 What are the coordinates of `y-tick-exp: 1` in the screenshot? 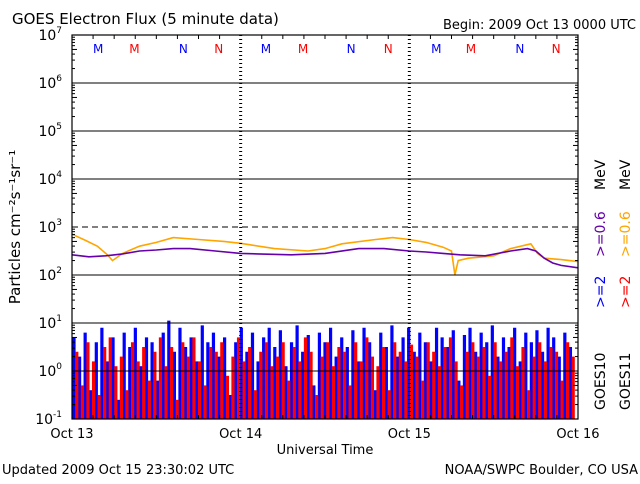 It's located at (59, 319).